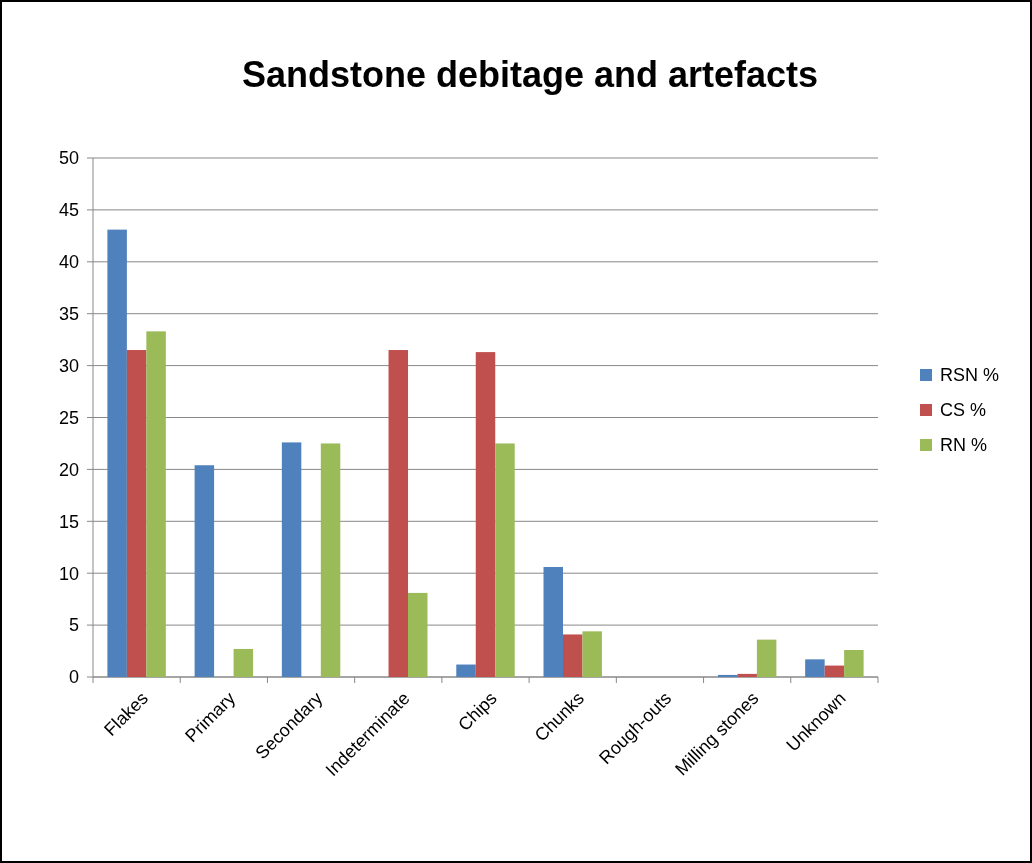 This screenshot has width=1032, height=863. What do you see at coordinates (68, 262) in the screenshot?
I see `y-tick-label: 40` at bounding box center [68, 262].